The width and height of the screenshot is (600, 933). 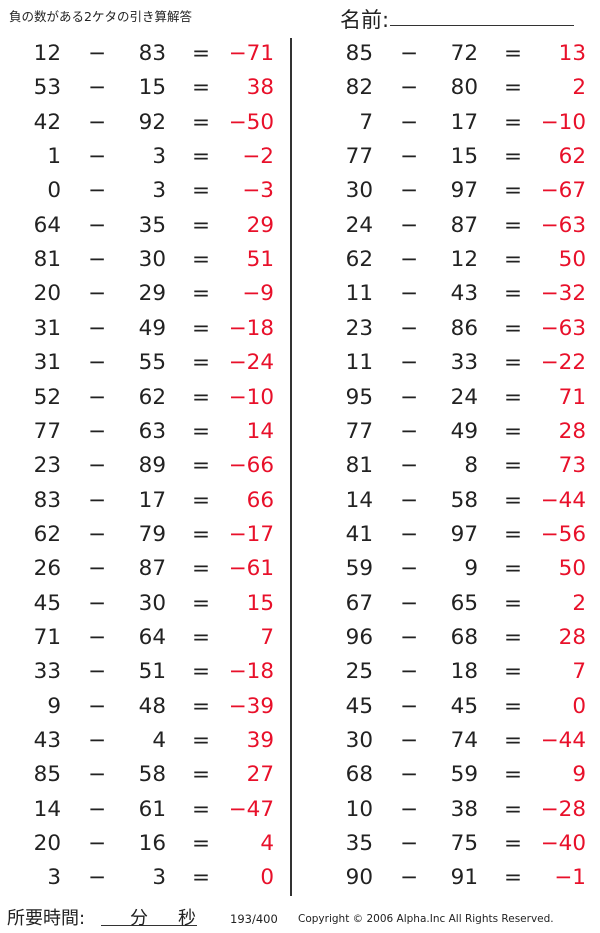 I want to click on minuend: 25, so click(x=359, y=672).